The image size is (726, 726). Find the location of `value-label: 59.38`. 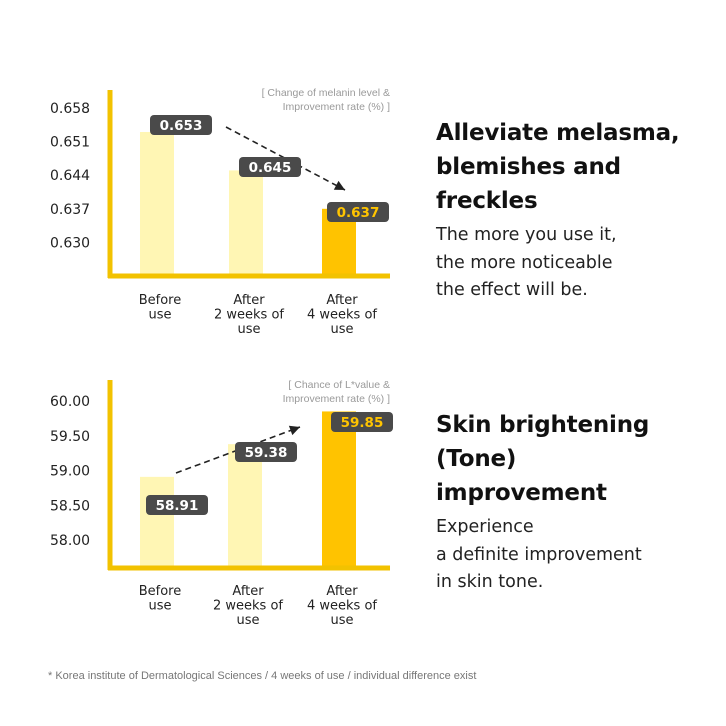

value-label: 59.38 is located at coordinates (266, 453).